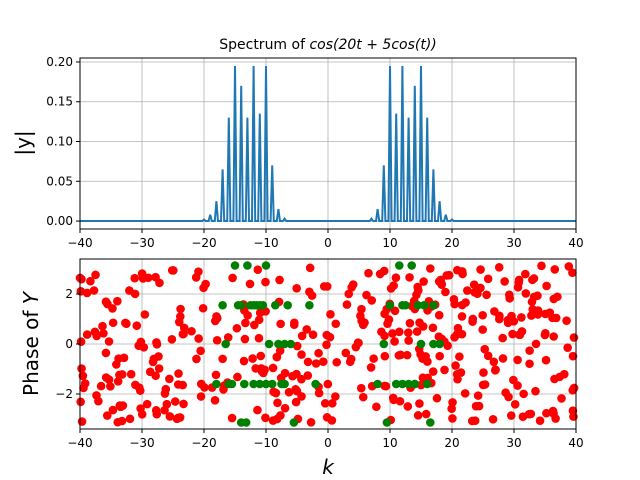  What do you see at coordinates (451, 443) in the screenshot?
I see `phase-x-tick-label: 20` at bounding box center [451, 443].